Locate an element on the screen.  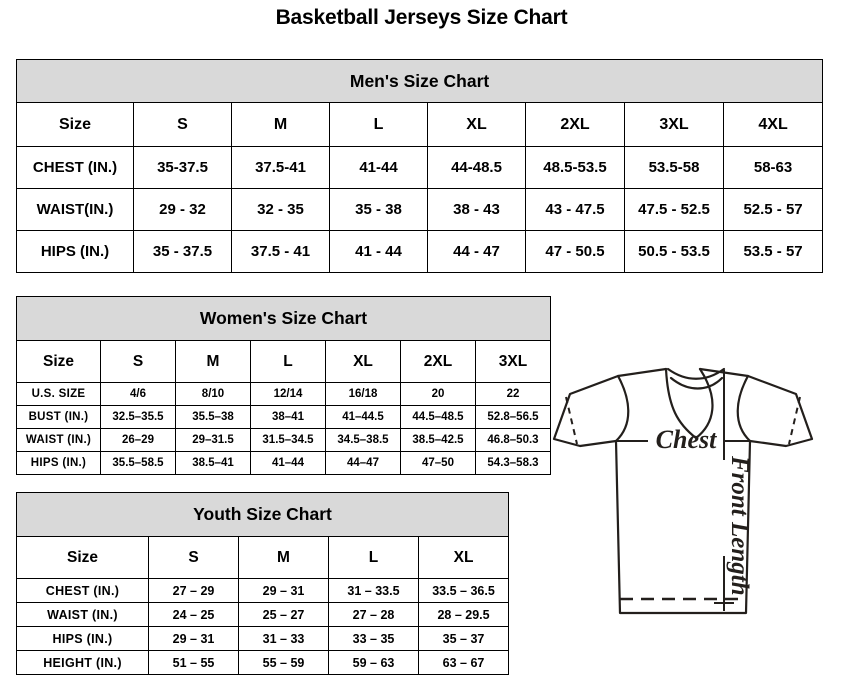
youth-header-m: M is located at coordinates (283, 557).